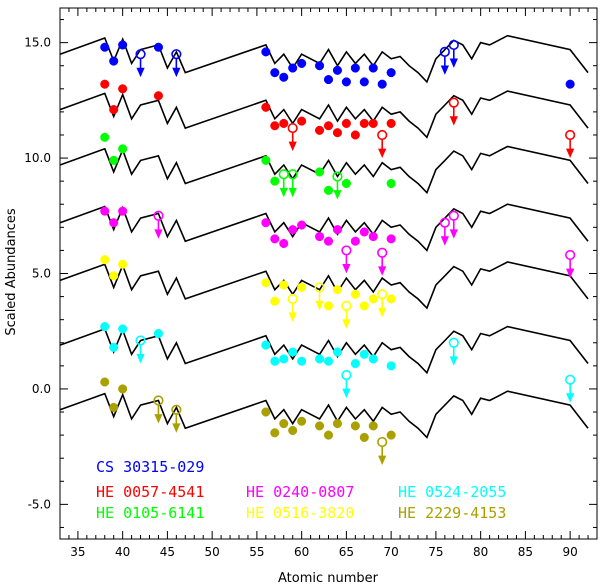 This screenshot has width=600, height=586. I want to click on x-tick-label: 65, so click(346, 552).